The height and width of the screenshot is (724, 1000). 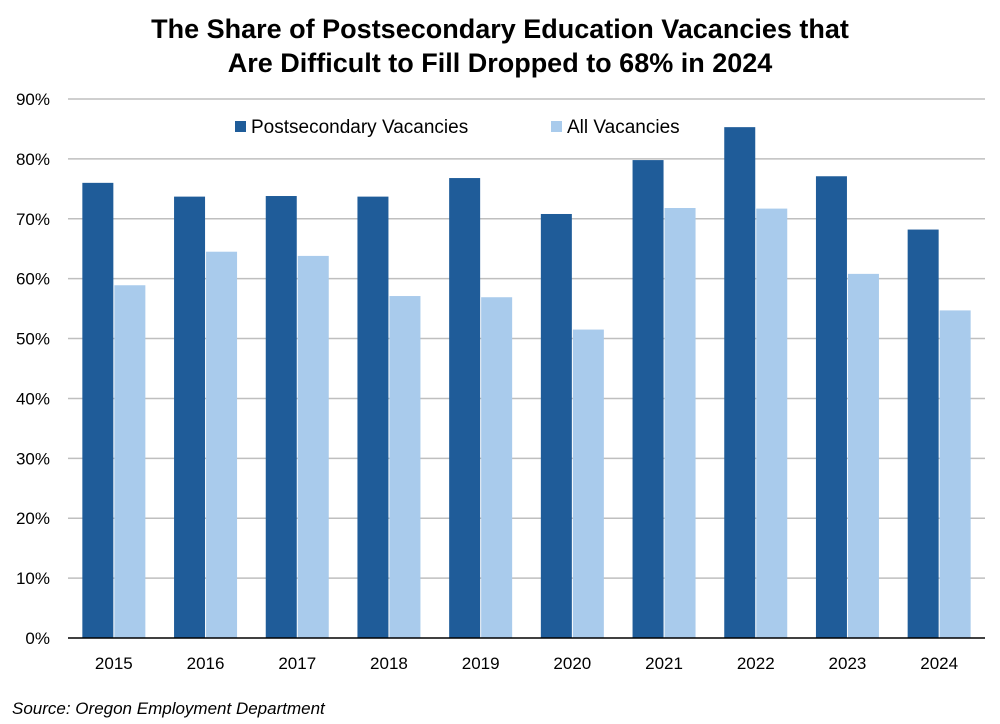 What do you see at coordinates (222, 444) in the screenshot?
I see `bar-all-vacancies-2016` at bounding box center [222, 444].